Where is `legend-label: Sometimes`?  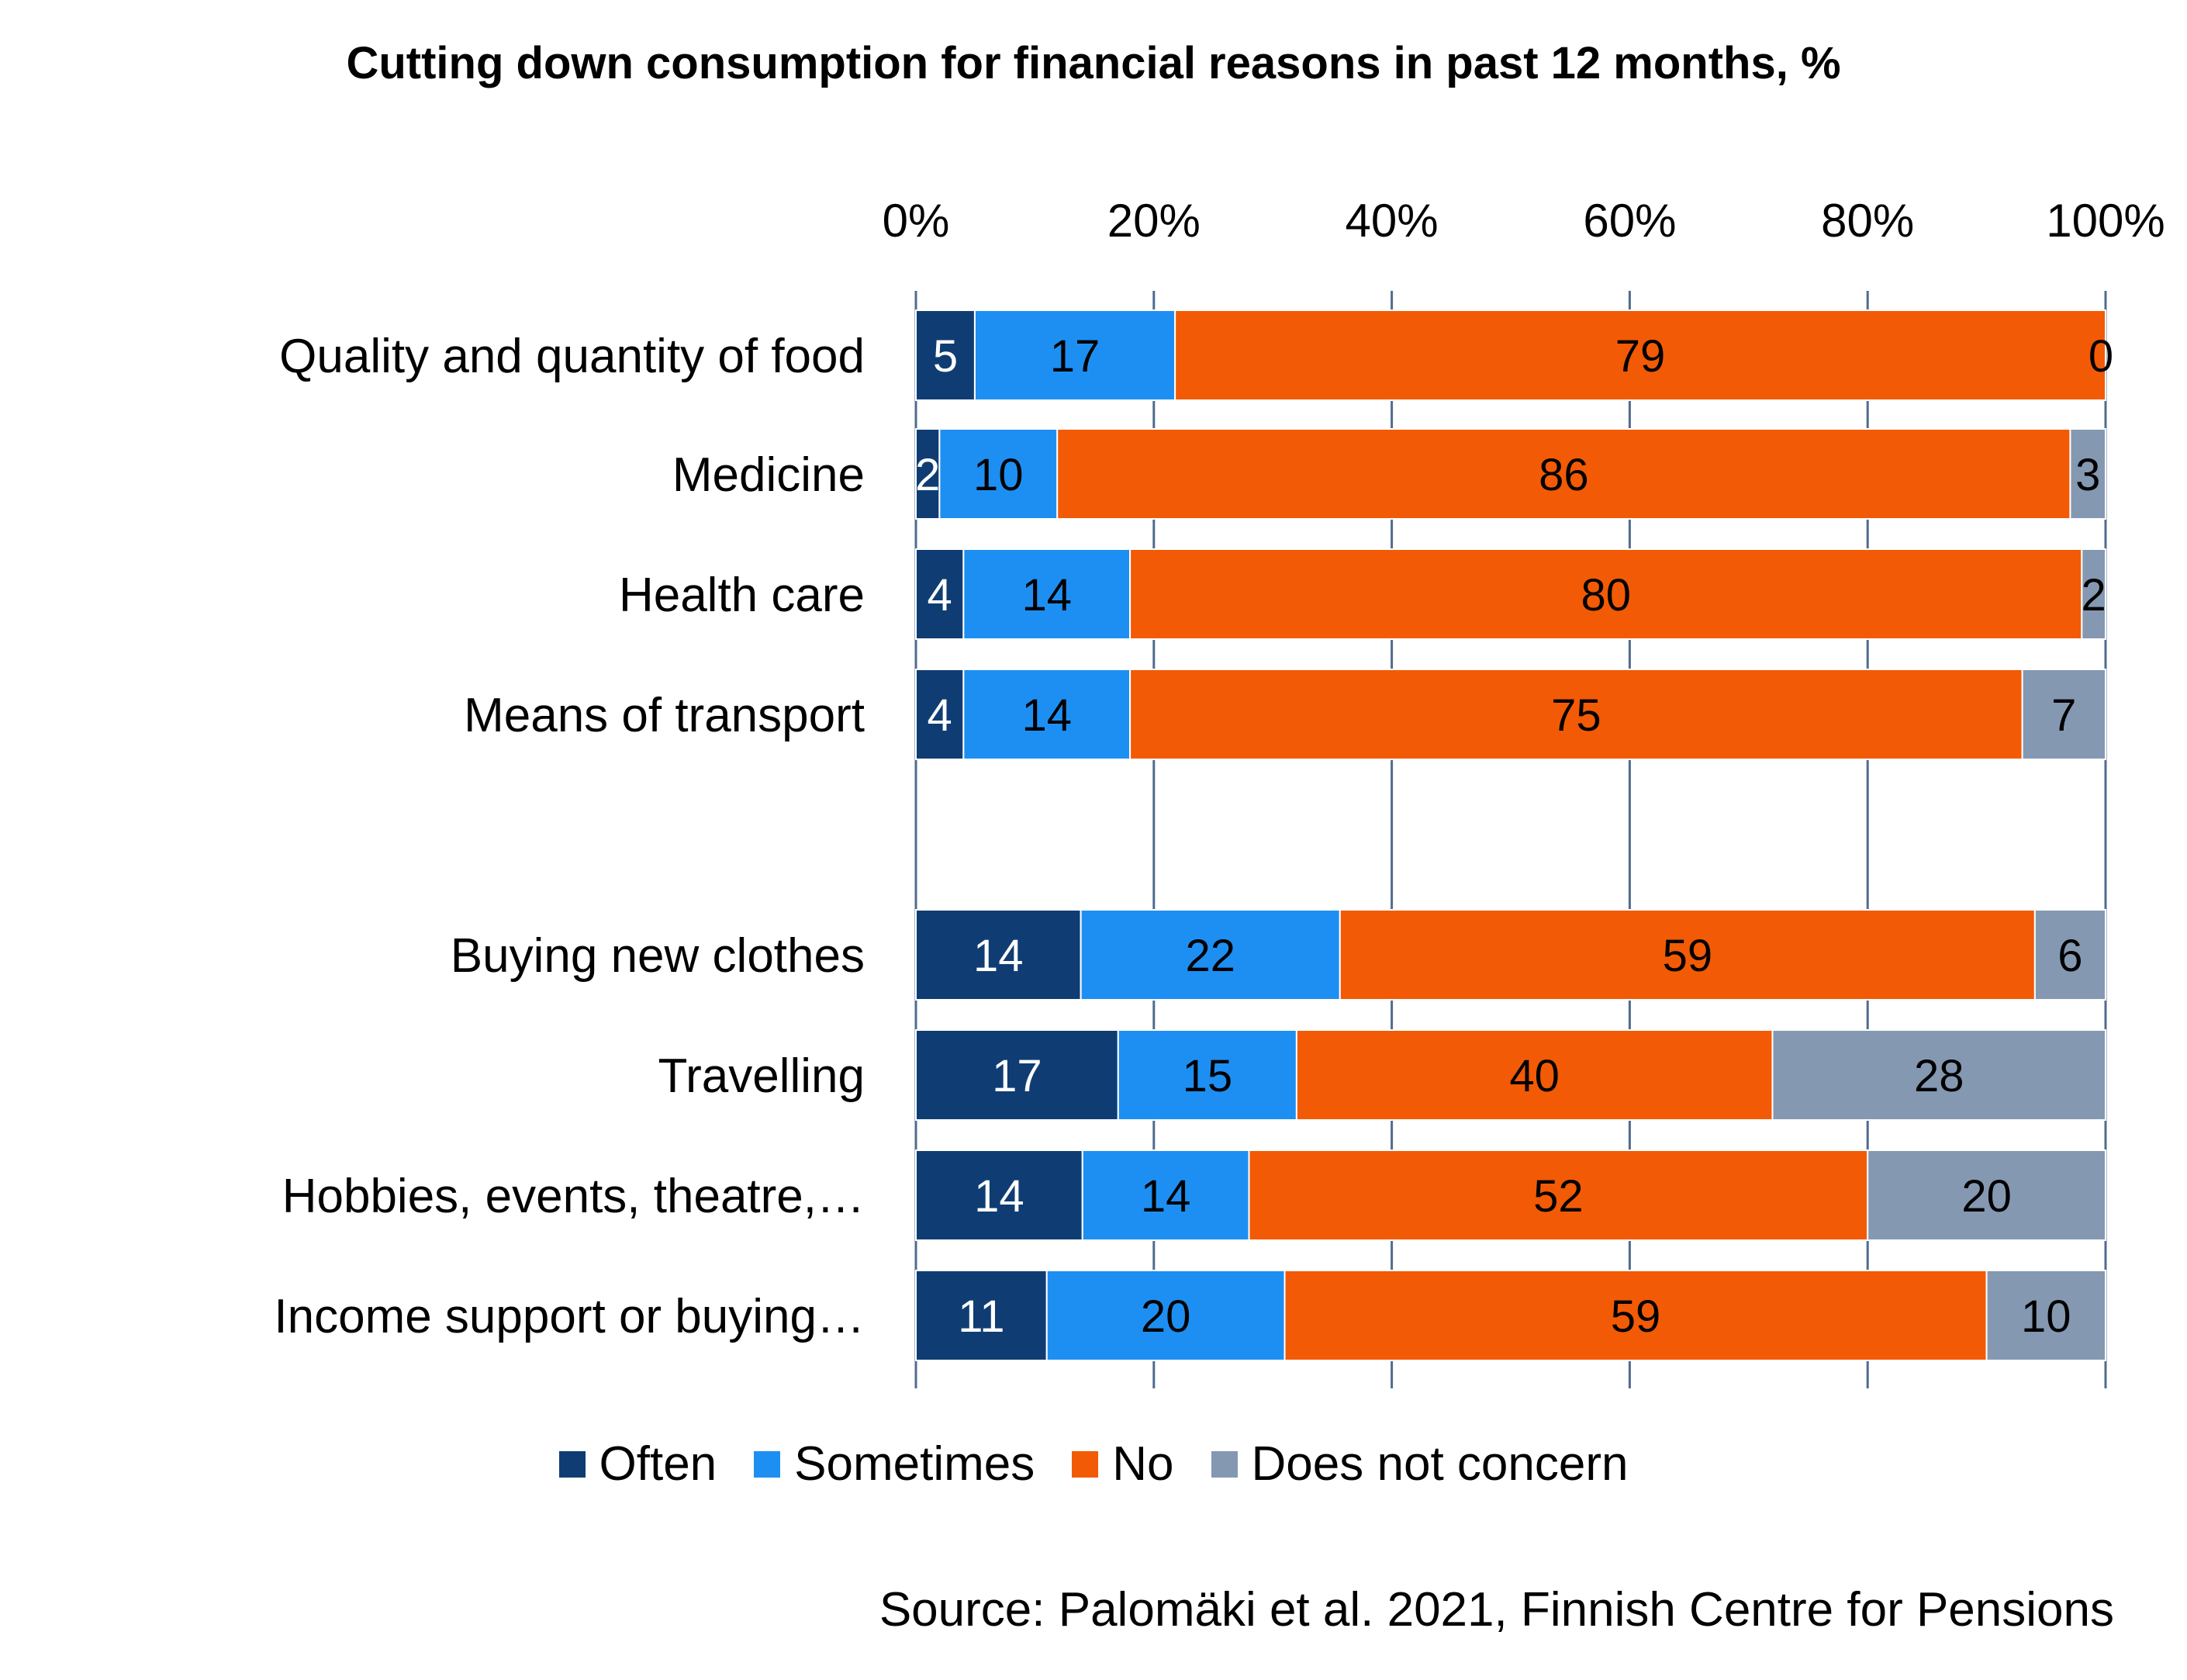 legend-label: Sometimes is located at coordinates (915, 1464).